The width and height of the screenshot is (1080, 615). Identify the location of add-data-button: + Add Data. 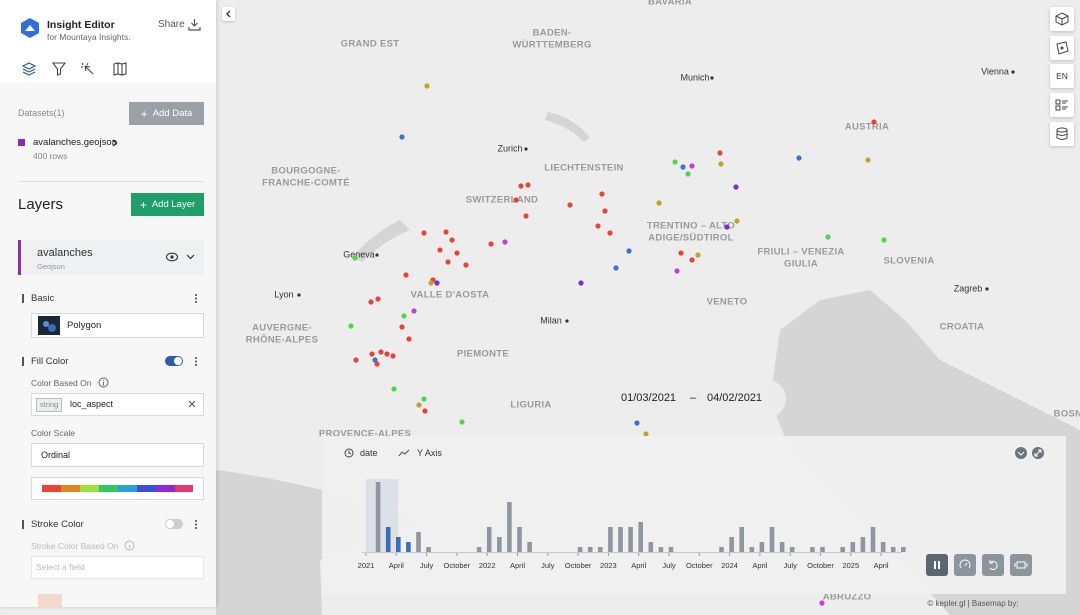
(166, 113).